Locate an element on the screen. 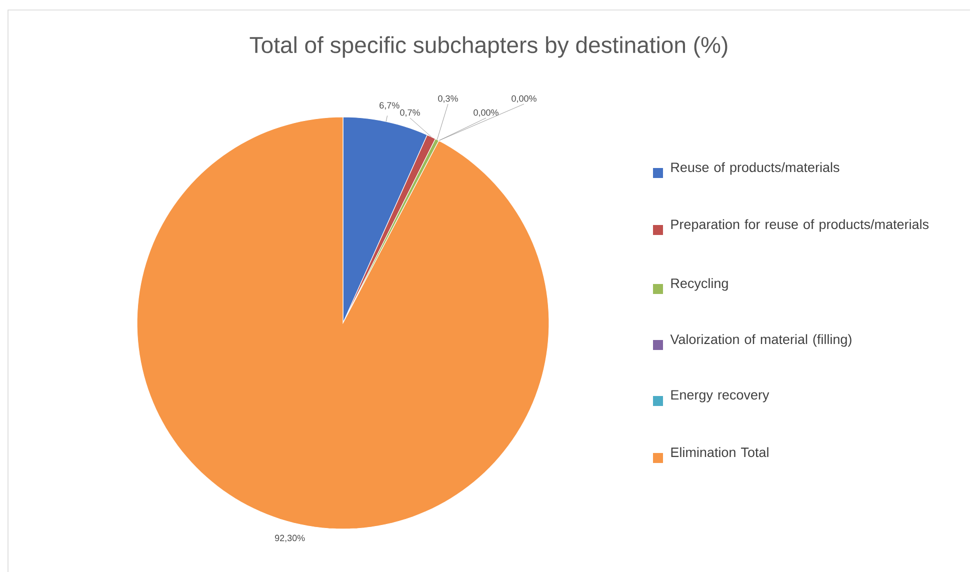 This screenshot has width=977, height=572. data-label: 0,3% is located at coordinates (448, 99).